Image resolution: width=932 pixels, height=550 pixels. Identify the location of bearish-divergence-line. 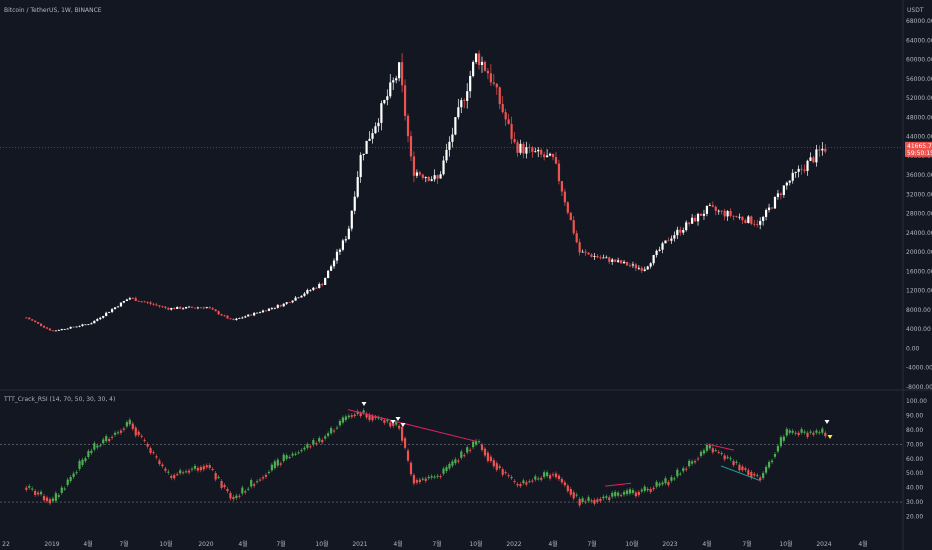
(412, 425).